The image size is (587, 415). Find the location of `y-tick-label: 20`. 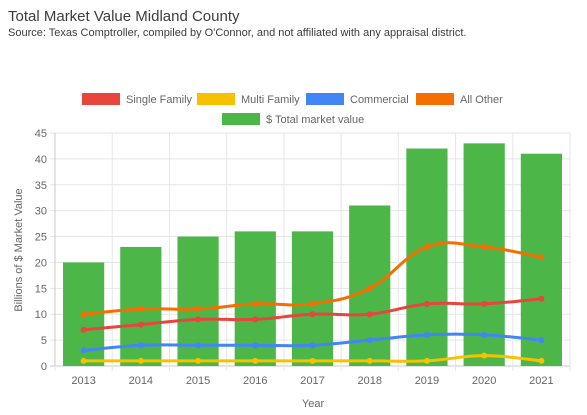

y-tick-label: 20 is located at coordinates (41, 263).